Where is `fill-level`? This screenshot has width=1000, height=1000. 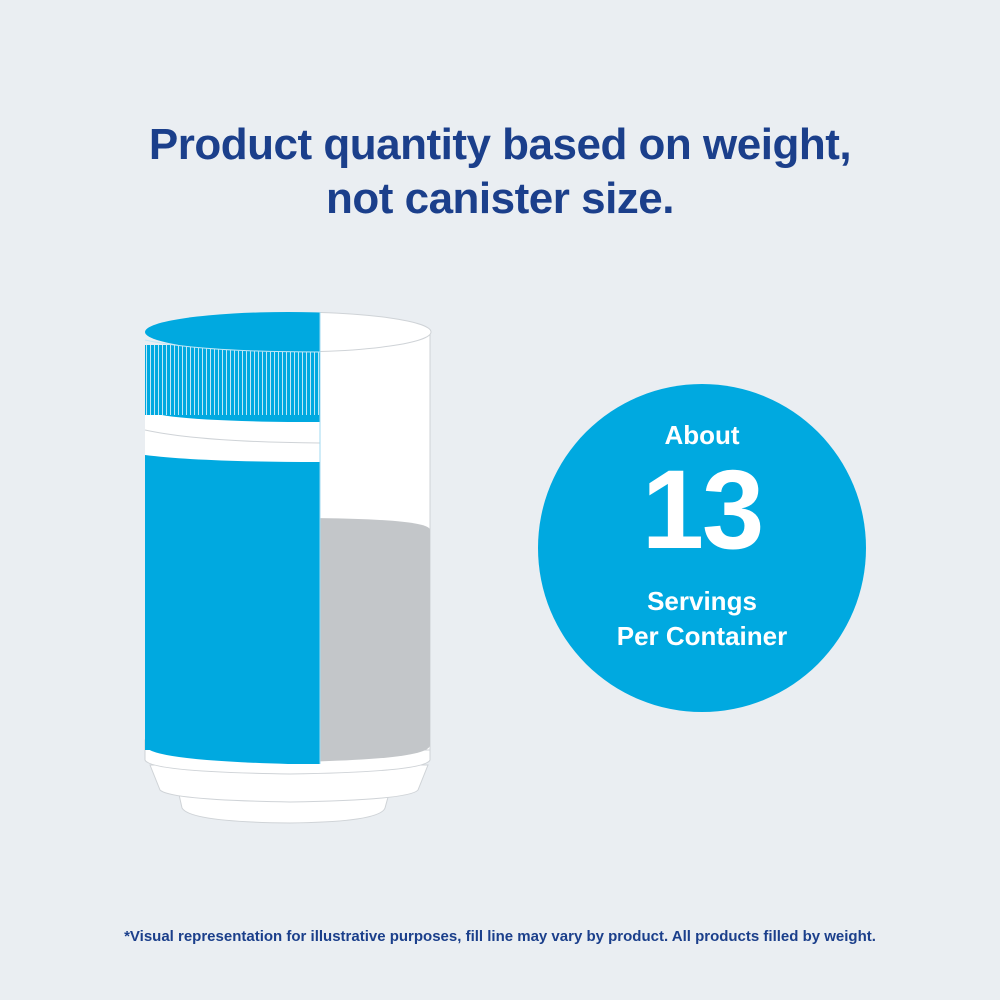
fill-level is located at coordinates (375, 640).